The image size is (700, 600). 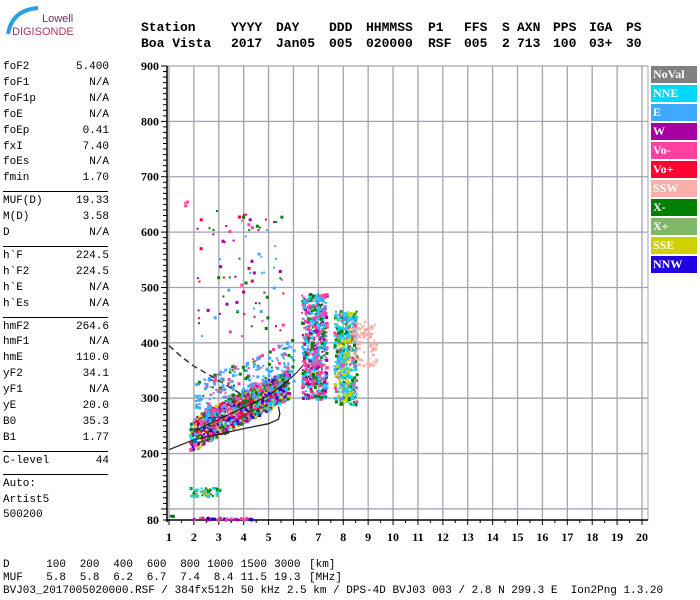 I want to click on muf-value: 8.4, so click(x=223, y=578).